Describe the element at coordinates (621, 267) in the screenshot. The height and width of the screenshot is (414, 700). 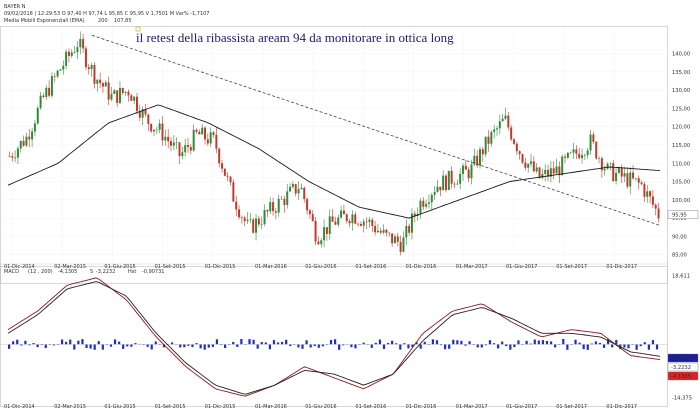
I see `time-axis-tick: 01-Dic-2017` at that location.